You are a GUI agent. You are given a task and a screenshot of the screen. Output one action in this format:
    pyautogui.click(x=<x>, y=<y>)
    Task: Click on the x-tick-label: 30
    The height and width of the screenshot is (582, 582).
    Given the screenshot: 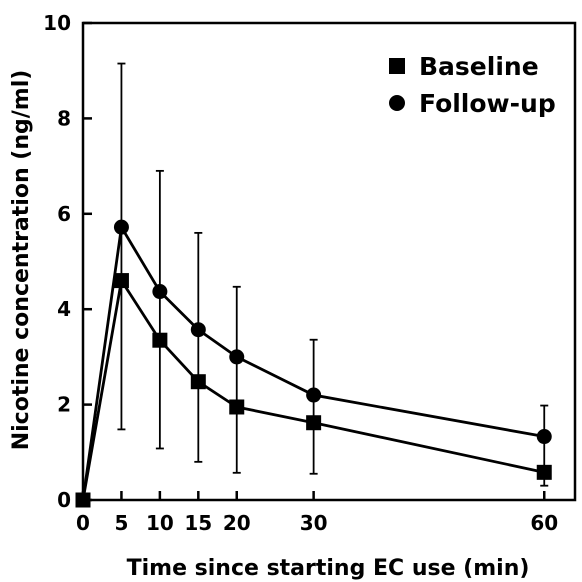 What is the action you would take?
    pyautogui.click(x=314, y=523)
    